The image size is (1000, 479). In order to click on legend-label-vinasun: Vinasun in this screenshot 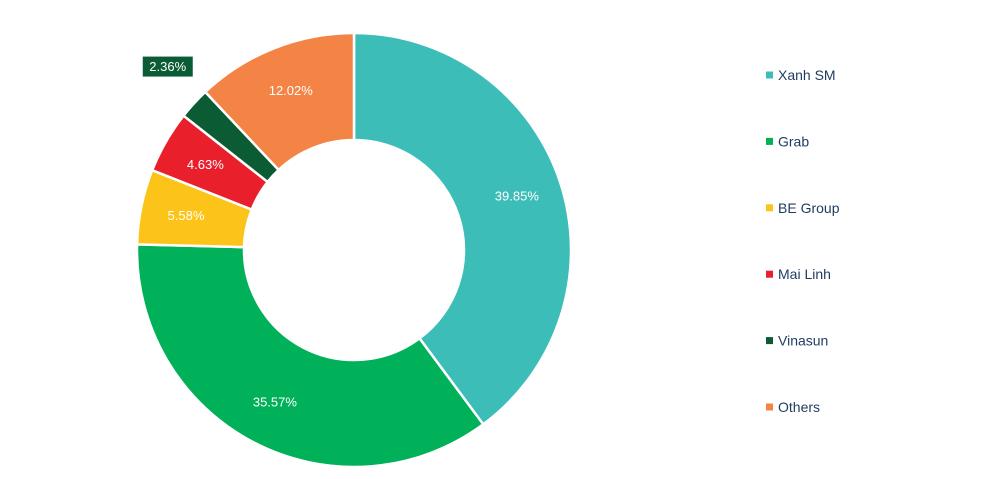, I will do `click(803, 341)`.